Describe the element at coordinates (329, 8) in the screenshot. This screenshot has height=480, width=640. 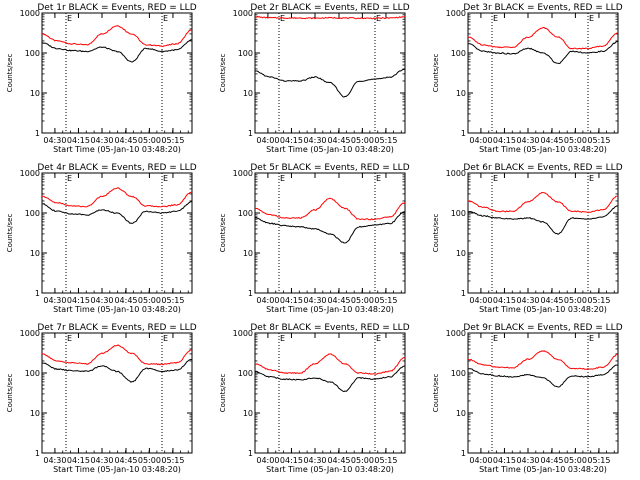
I see `panel-title: Det 2r BLACK = Events, RED = LLD` at that location.